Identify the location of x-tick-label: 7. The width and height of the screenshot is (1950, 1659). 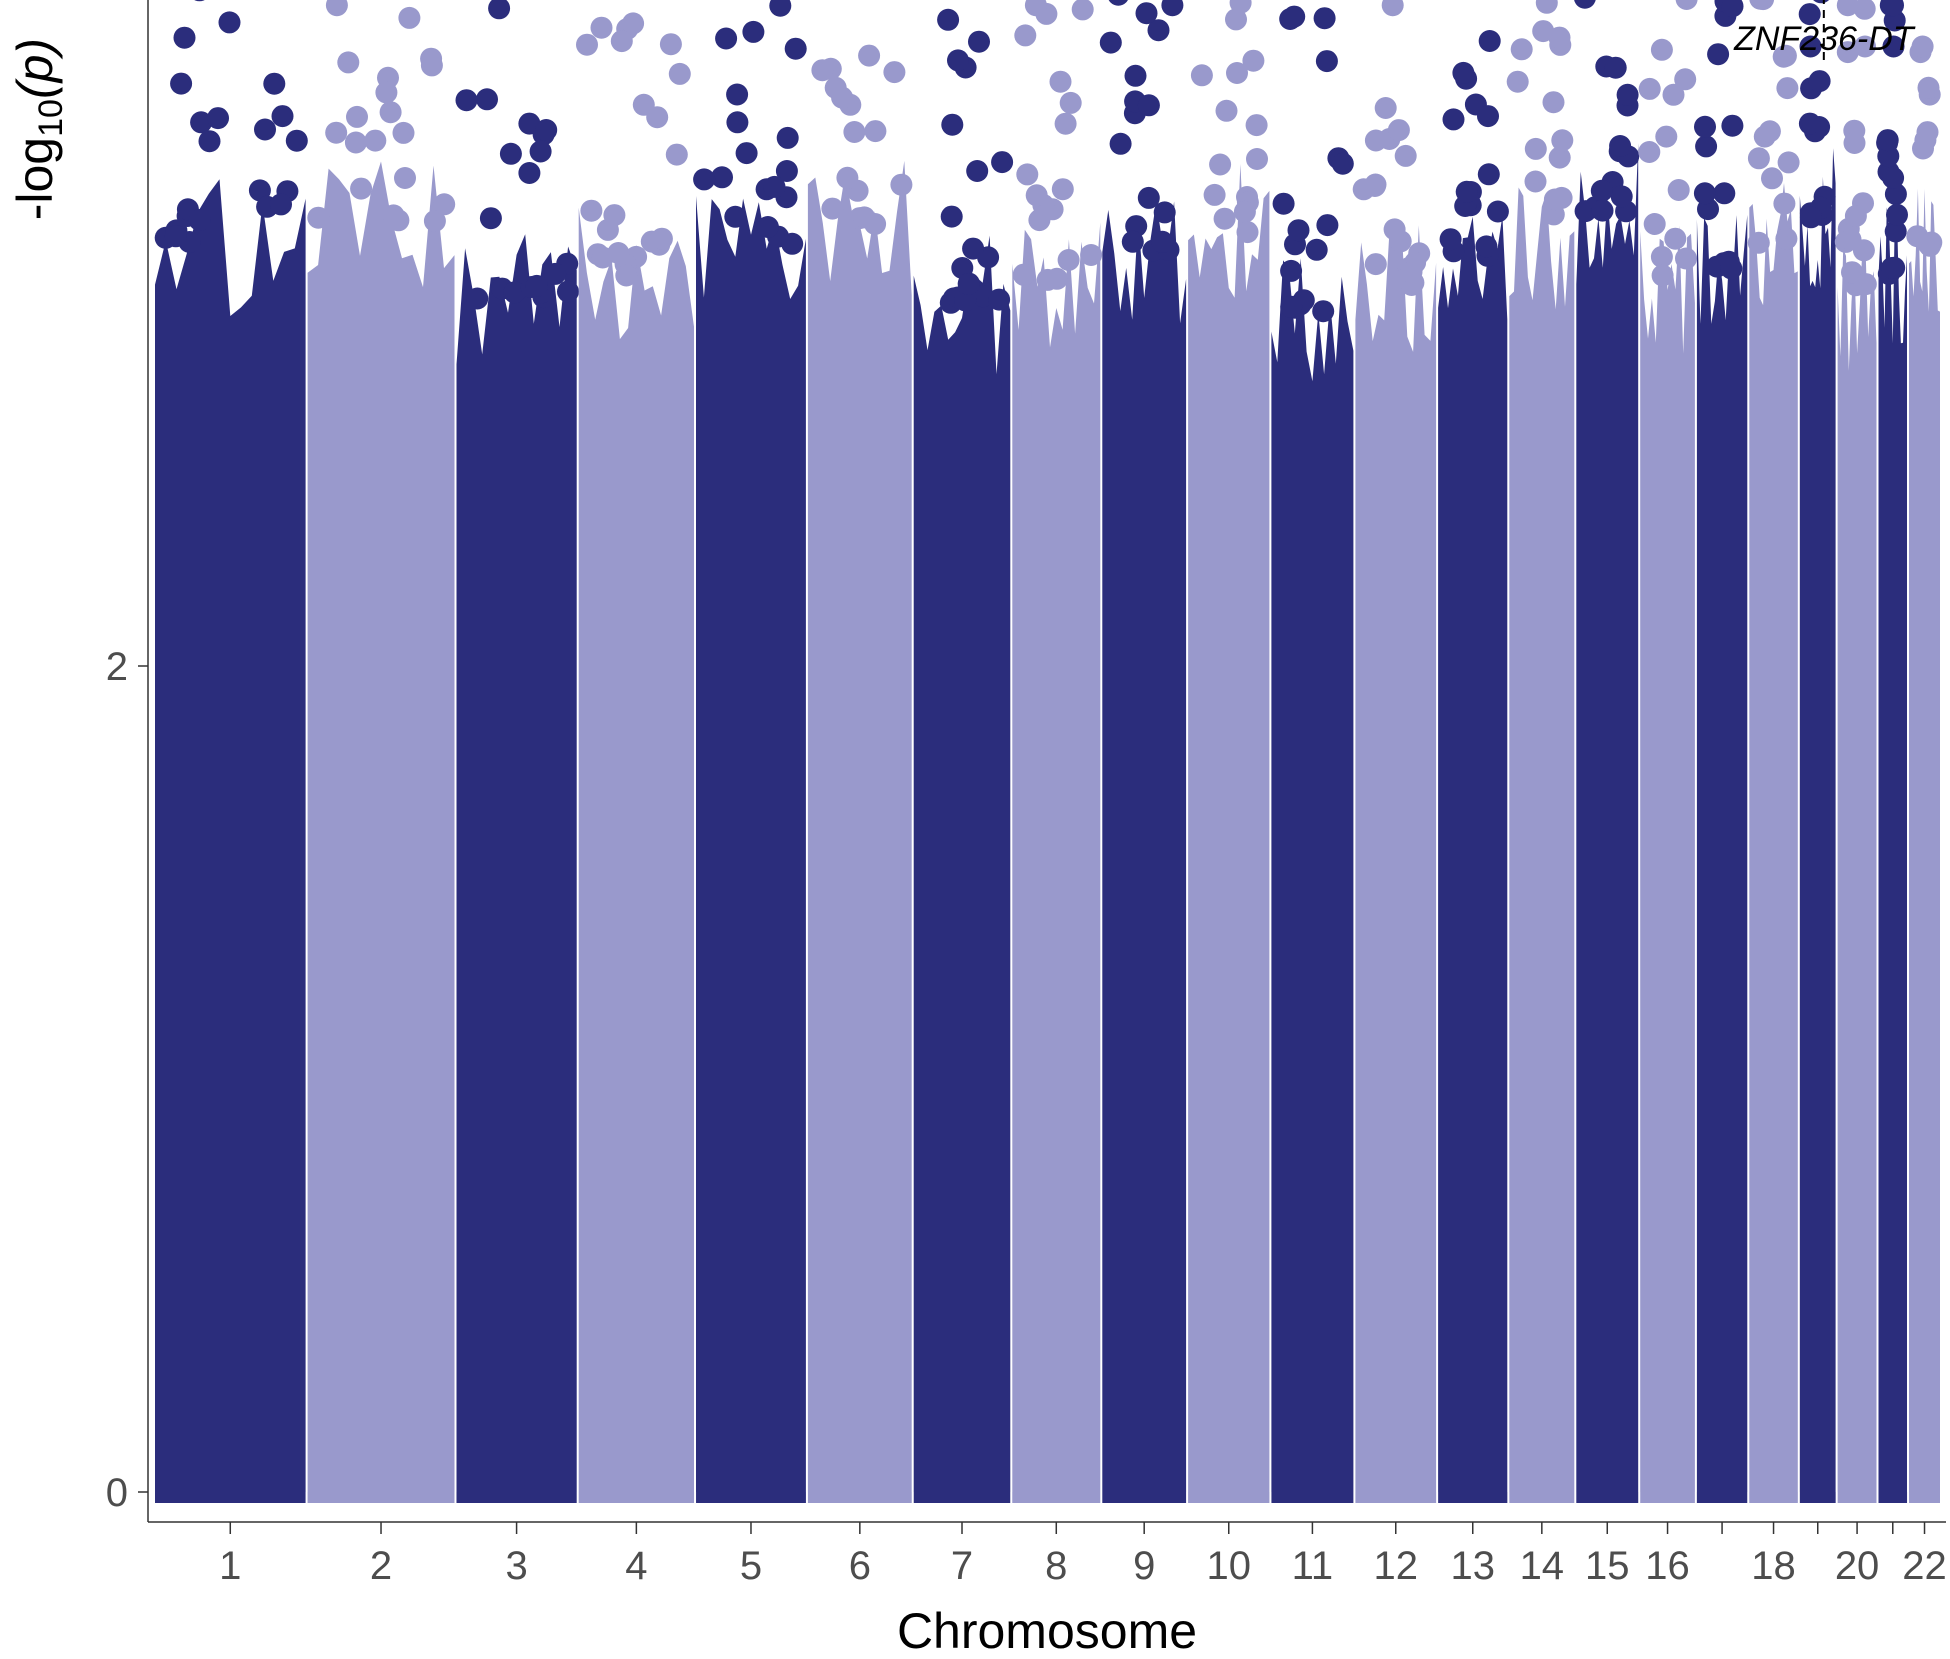
(962, 1566).